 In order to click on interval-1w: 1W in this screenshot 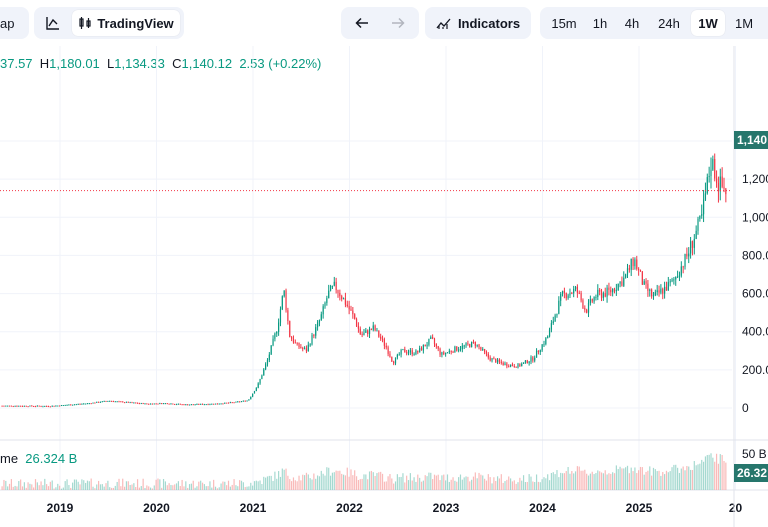, I will do `click(708, 23)`.